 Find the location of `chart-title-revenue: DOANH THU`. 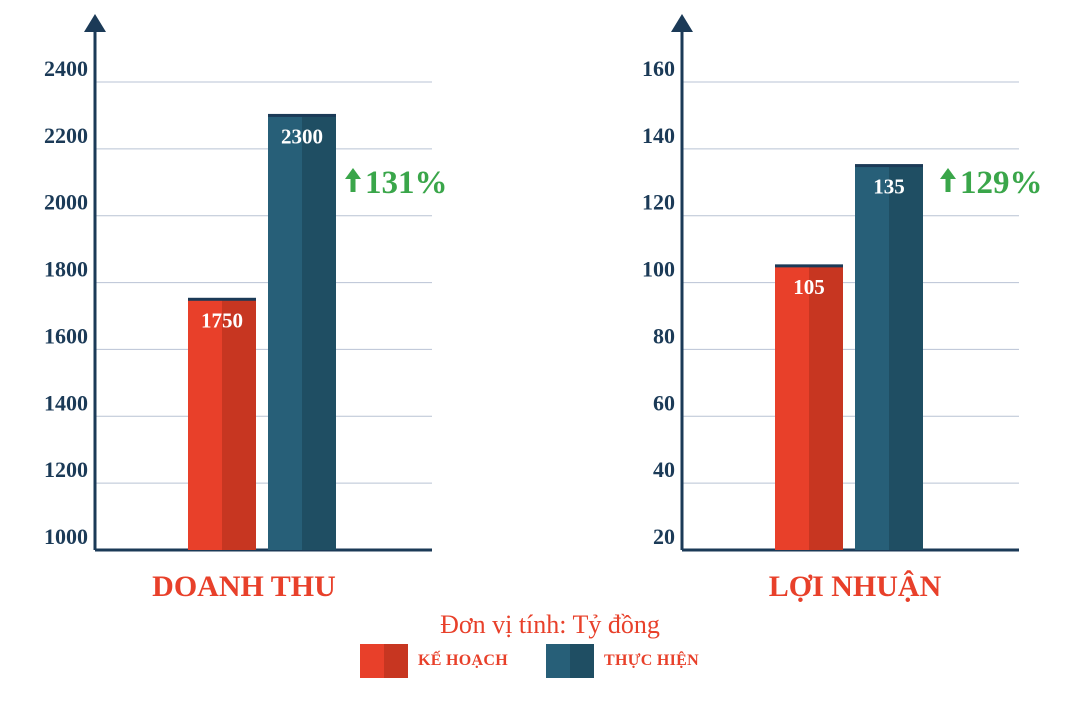

chart-title-revenue: DOANH THU is located at coordinates (244, 586).